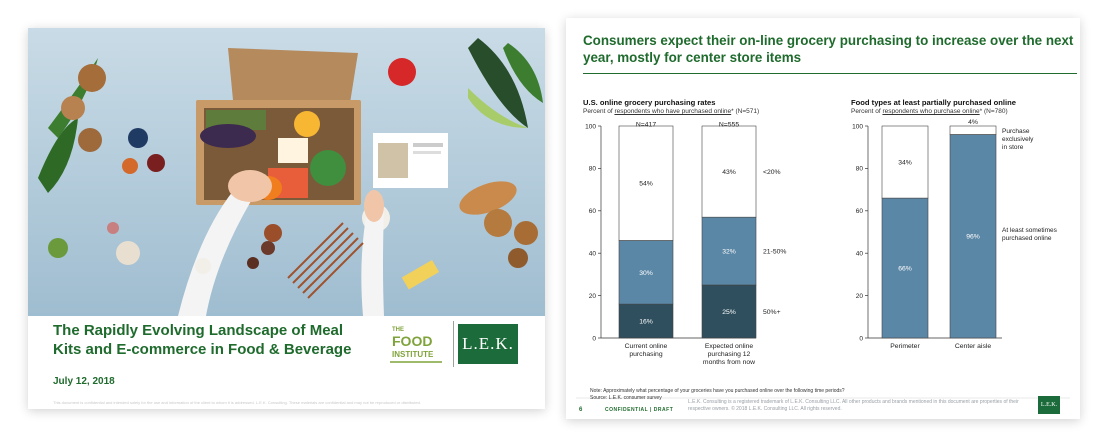  What do you see at coordinates (774, 252) in the screenshot?
I see `chart1-series-label: 21-50%` at bounding box center [774, 252].